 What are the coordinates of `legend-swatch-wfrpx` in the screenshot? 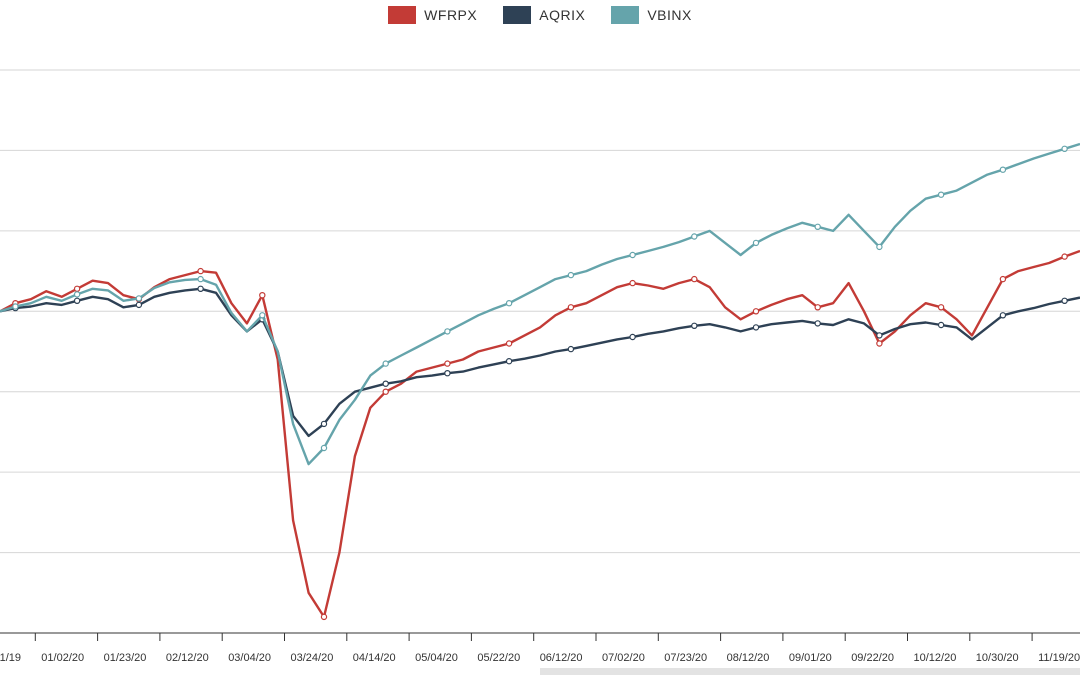 It's located at (402, 15).